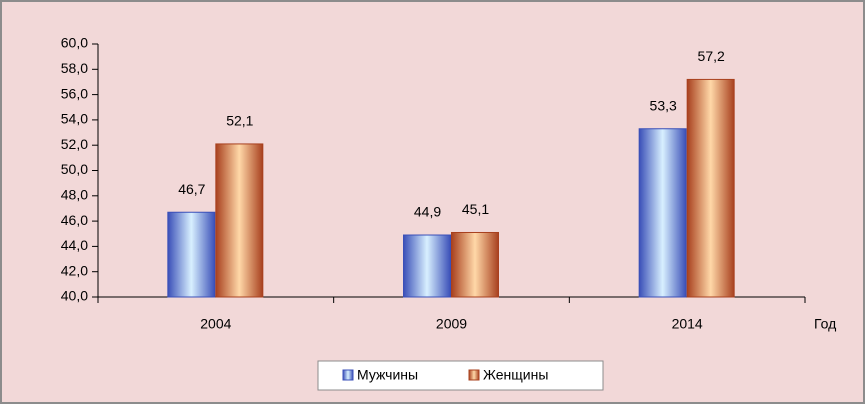  Describe the element at coordinates (215, 324) in the screenshot. I see `x-tick-label: 2004` at that location.